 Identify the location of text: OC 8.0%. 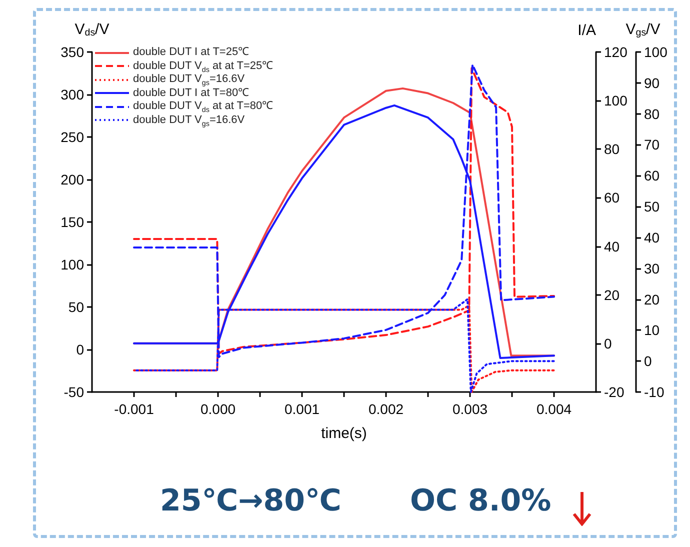
(481, 501).